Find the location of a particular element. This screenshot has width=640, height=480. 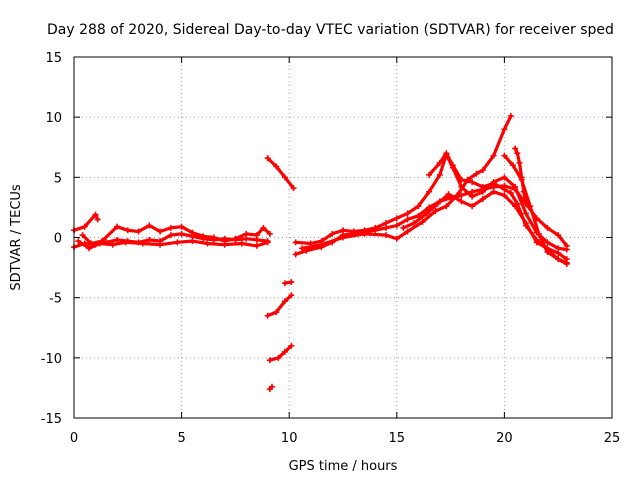

x-axis-label: GPS time / hours is located at coordinates (343, 466).